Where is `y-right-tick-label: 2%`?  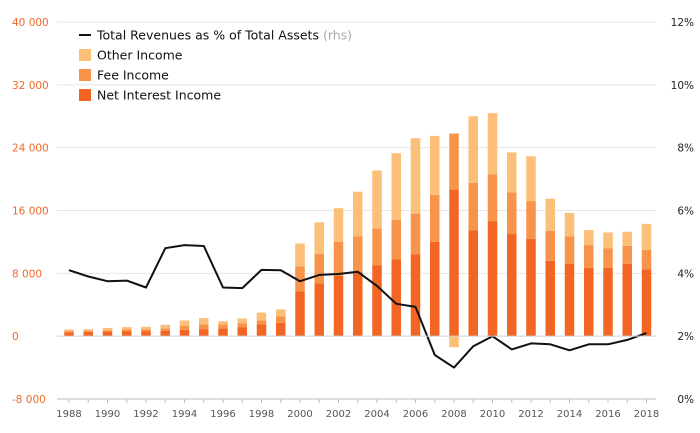
y-right-tick-label: 2% is located at coordinates (685, 337).